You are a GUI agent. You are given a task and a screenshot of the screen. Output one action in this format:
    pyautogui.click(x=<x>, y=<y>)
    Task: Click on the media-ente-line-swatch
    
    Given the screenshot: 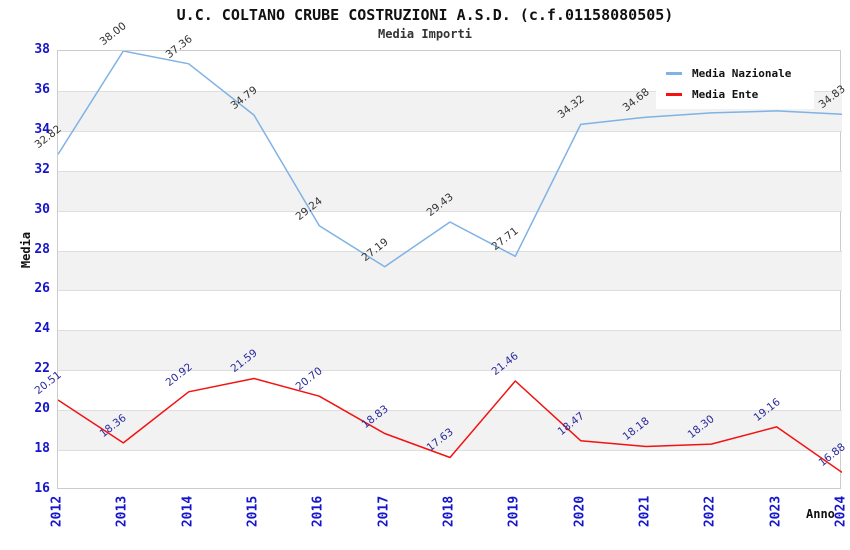 What is the action you would take?
    pyautogui.click(x=674, y=94)
    